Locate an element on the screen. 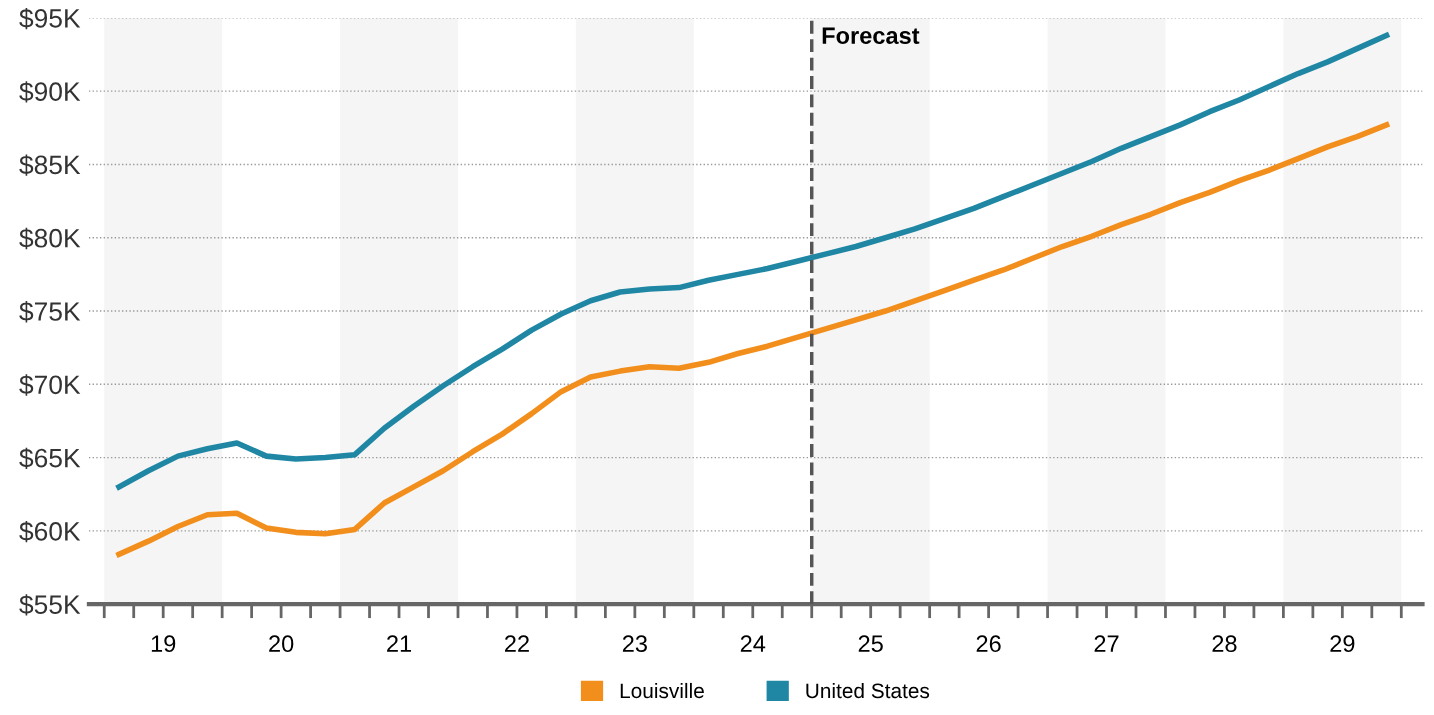 The image size is (1434, 715). x-tick-label: 29 is located at coordinates (1342, 644).